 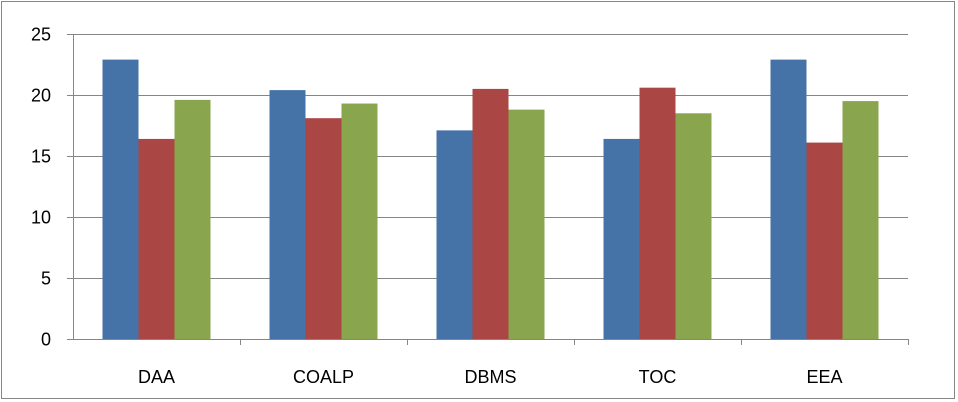 What do you see at coordinates (41, 218) in the screenshot?
I see `y-tick-label: 10` at bounding box center [41, 218].